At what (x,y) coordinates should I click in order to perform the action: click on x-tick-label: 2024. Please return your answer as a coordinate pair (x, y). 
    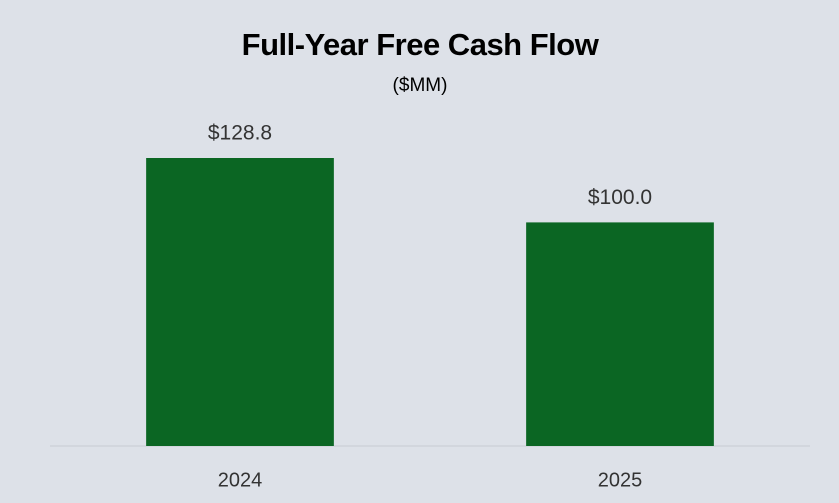
    Looking at the image, I should click on (240, 480).